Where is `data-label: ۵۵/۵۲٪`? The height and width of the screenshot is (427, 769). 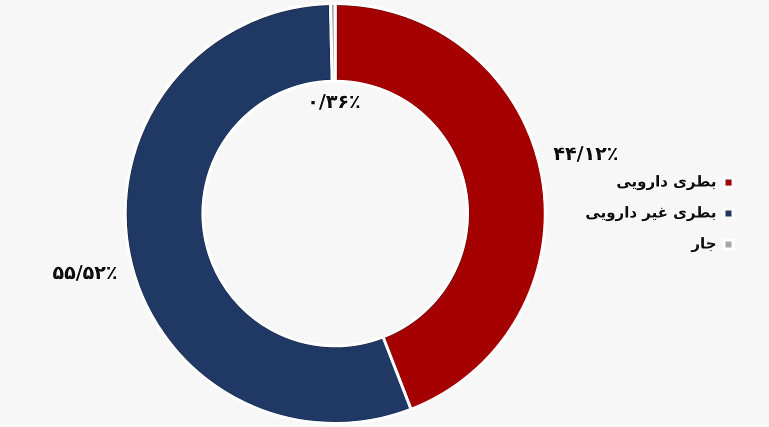
data-label: ۵۵/۵۲٪ is located at coordinates (85, 273).